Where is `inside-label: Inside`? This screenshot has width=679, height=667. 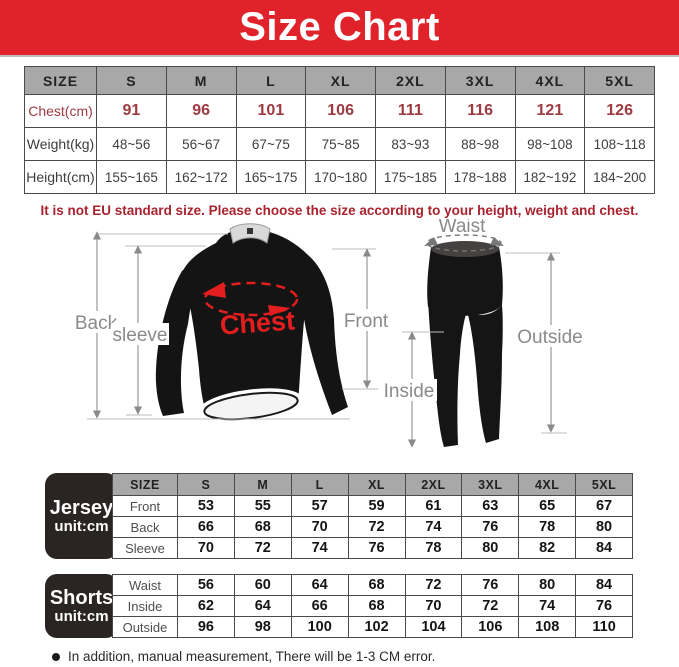
inside-label: Inside is located at coordinates (409, 391).